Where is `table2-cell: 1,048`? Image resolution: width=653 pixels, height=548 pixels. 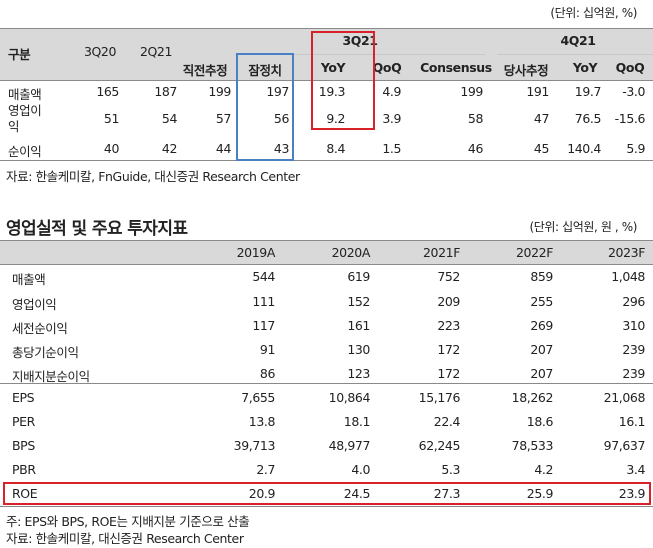
table2-cell: 1,048 is located at coordinates (628, 276).